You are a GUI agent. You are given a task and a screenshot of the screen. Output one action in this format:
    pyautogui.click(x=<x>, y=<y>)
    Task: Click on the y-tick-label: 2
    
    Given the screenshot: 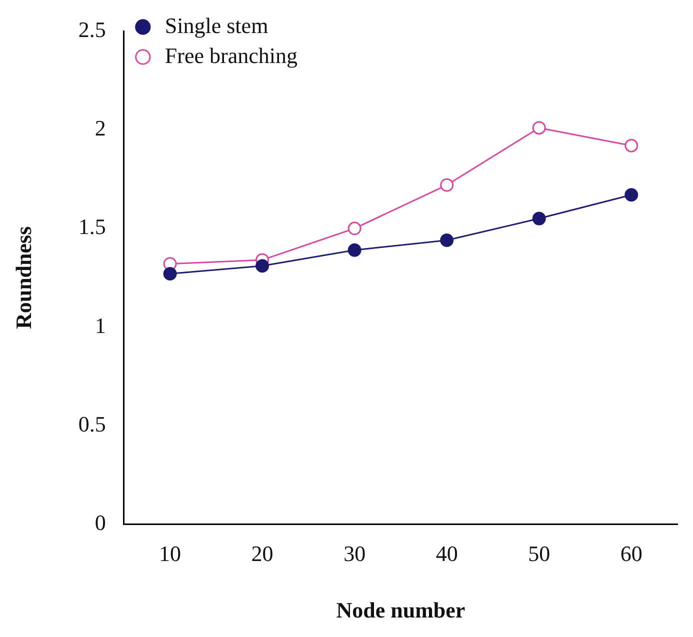 What is the action you would take?
    pyautogui.click(x=100, y=128)
    